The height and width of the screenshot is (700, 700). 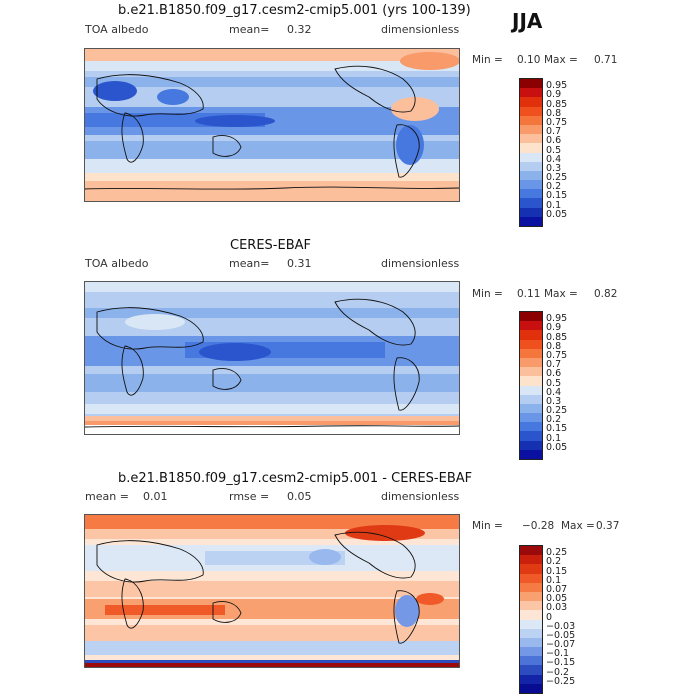 I want to click on panel2-mean-label: mean=, so click(x=249, y=263).